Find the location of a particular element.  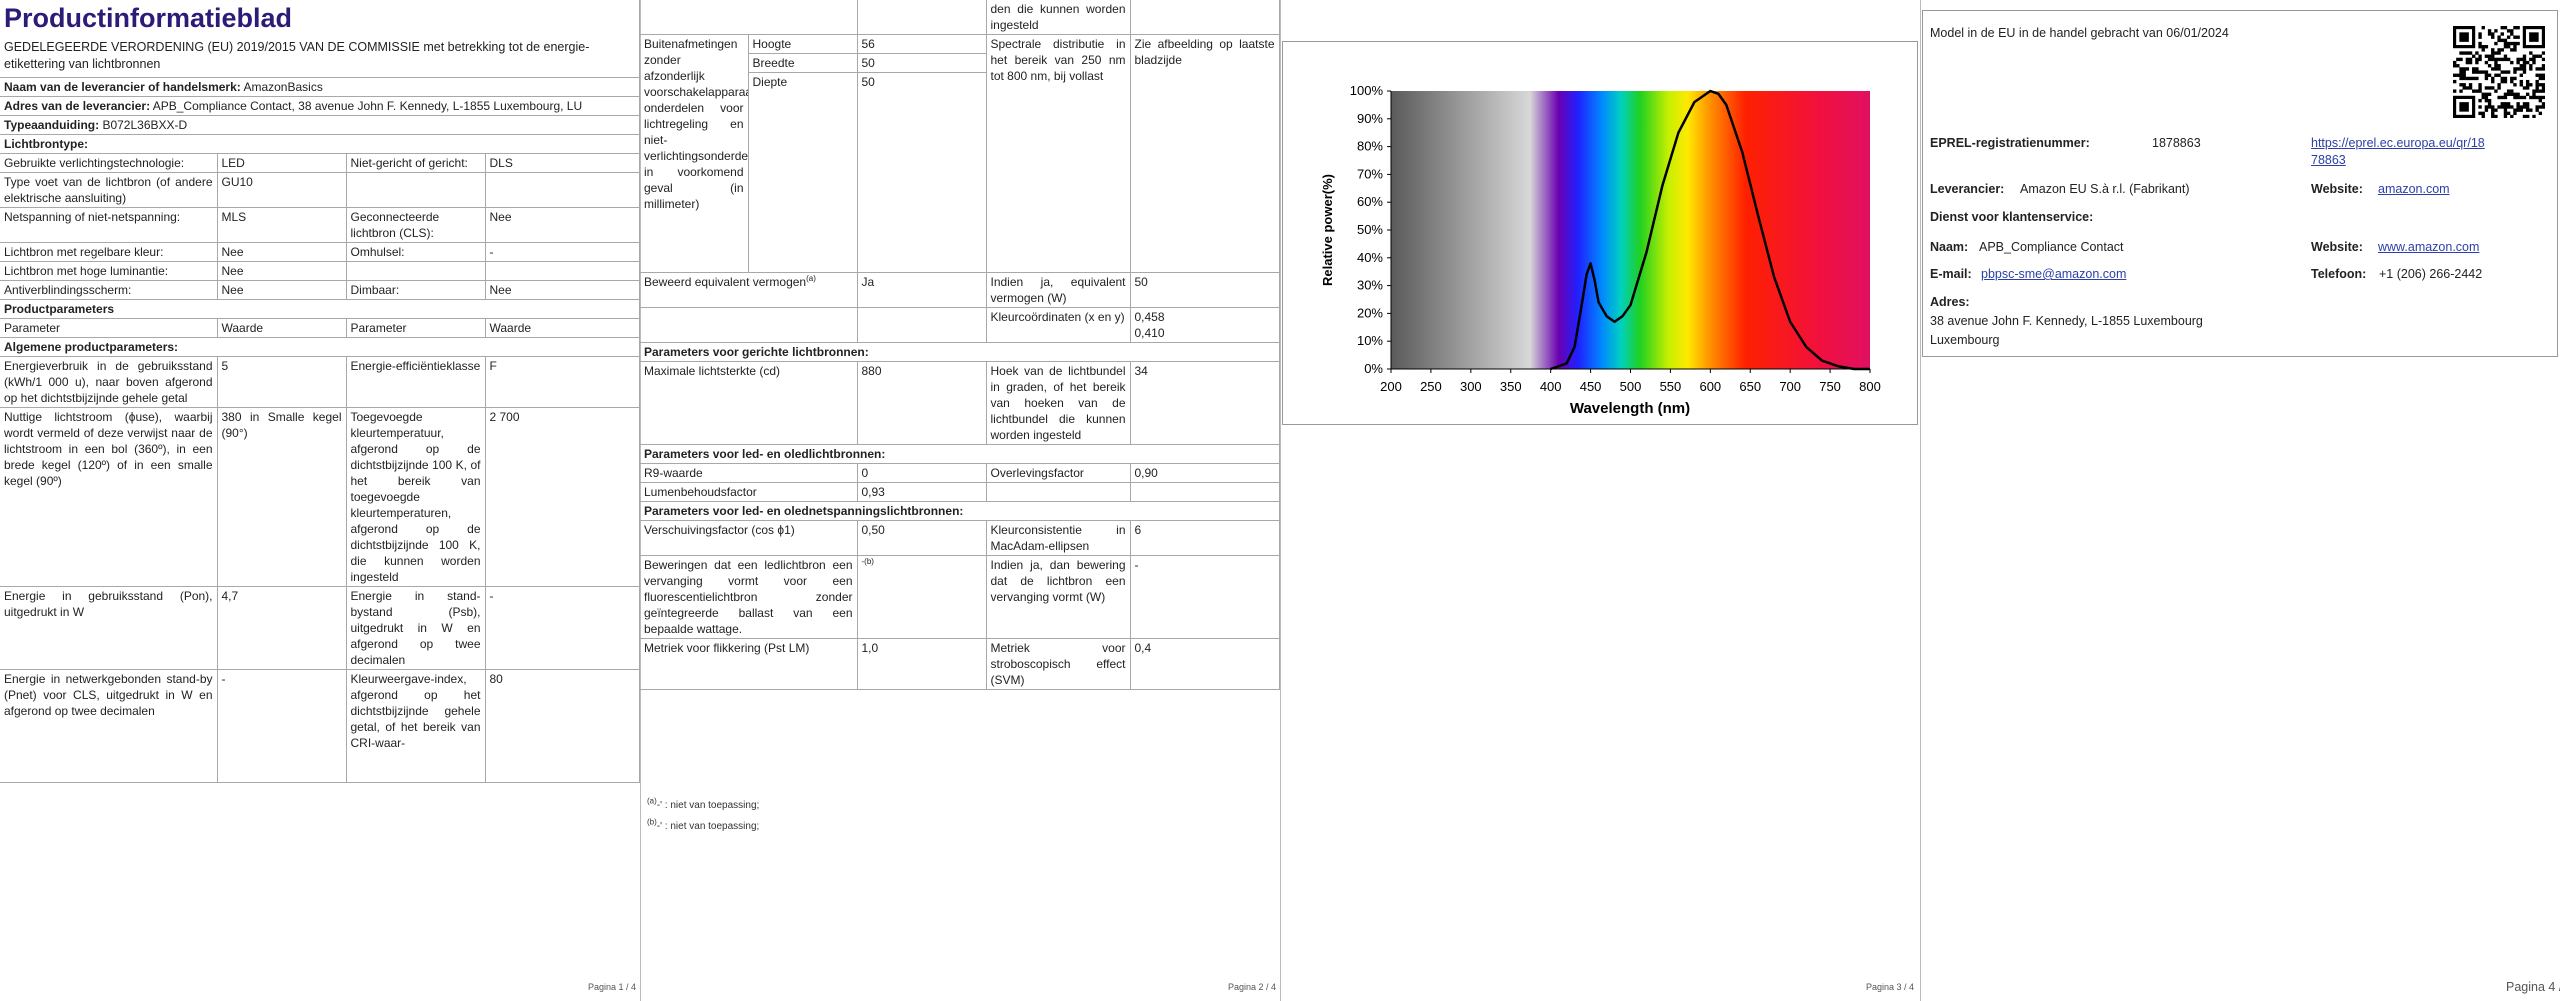

table-cell: Geconnecteerde lichtbron (CLS): is located at coordinates (415, 225).